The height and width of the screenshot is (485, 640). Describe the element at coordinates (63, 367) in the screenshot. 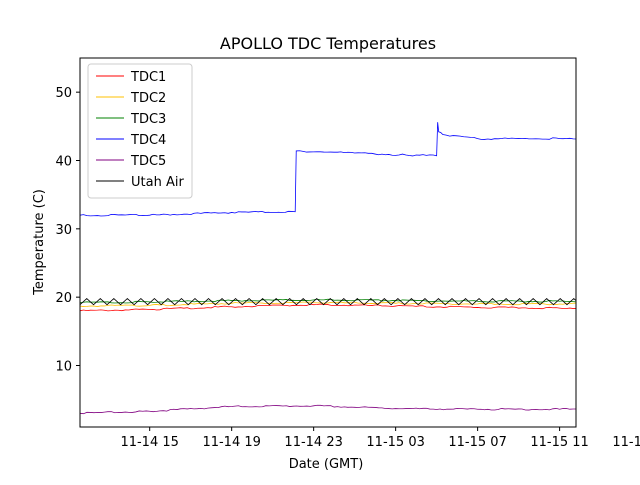

I see `y-tick-label: 10` at that location.